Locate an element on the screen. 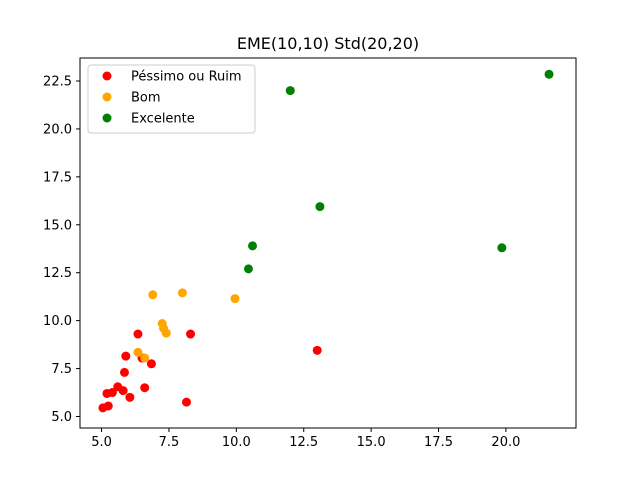  x-tick-label: 15.0 is located at coordinates (371, 442).